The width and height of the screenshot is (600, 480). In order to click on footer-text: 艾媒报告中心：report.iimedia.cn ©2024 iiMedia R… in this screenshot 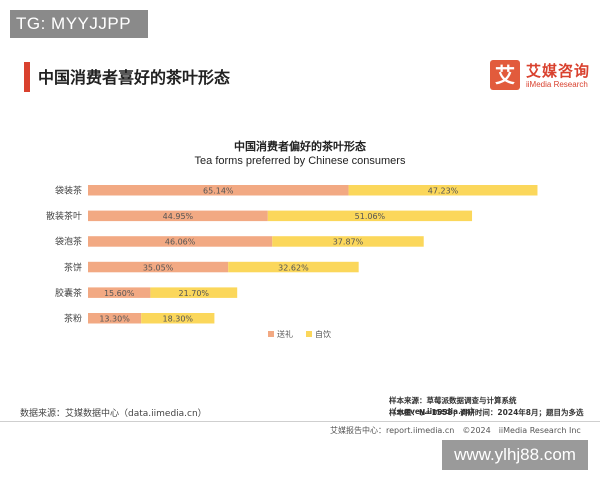, I will do `click(455, 430)`.